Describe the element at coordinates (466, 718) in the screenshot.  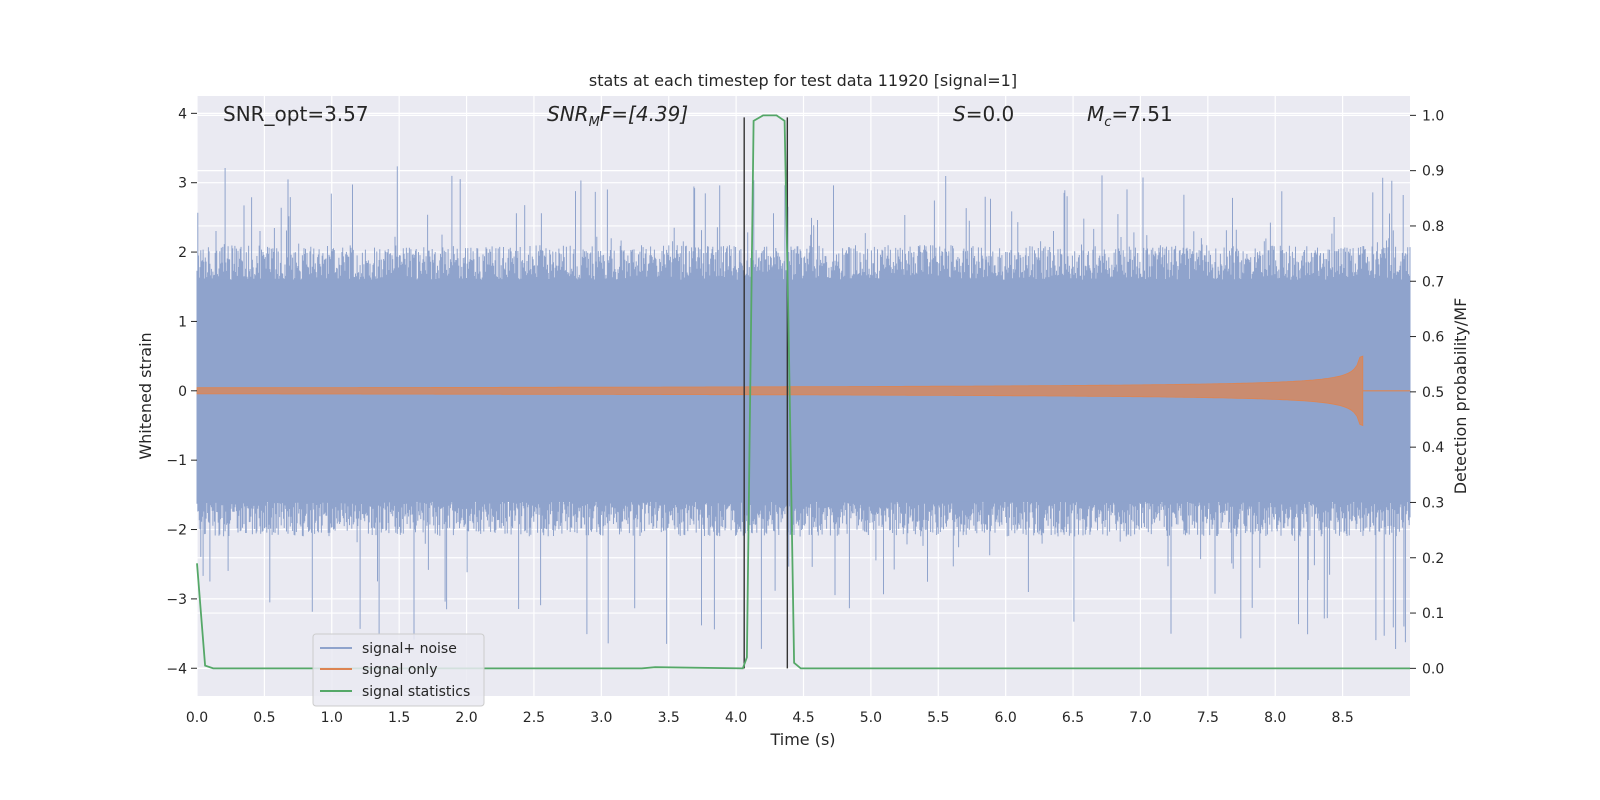
I see `x-tick-label: 2.0` at that location.